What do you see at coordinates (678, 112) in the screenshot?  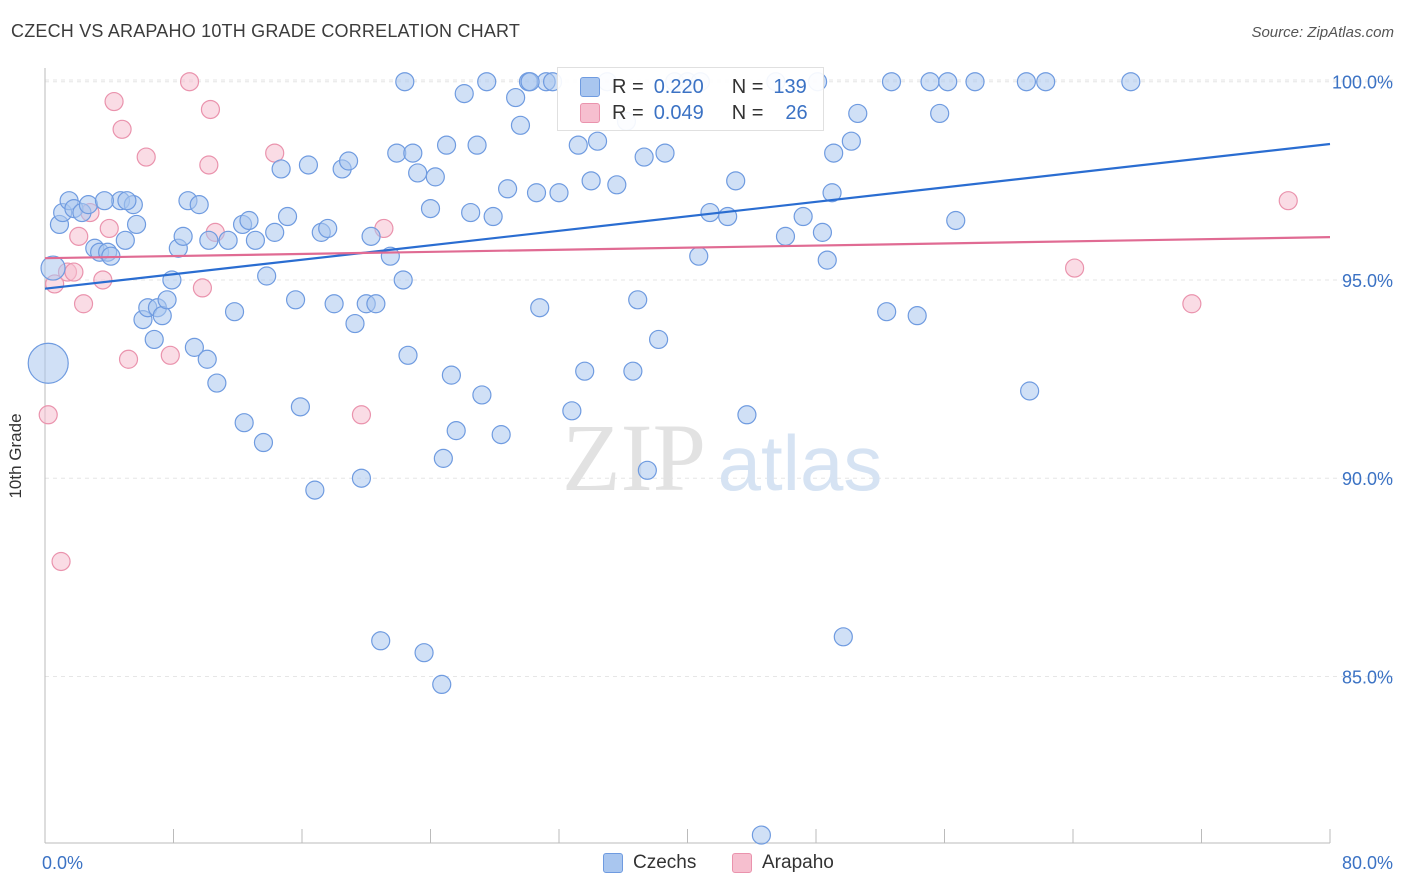 I see `legend-r-value: 0.049` at bounding box center [678, 112].